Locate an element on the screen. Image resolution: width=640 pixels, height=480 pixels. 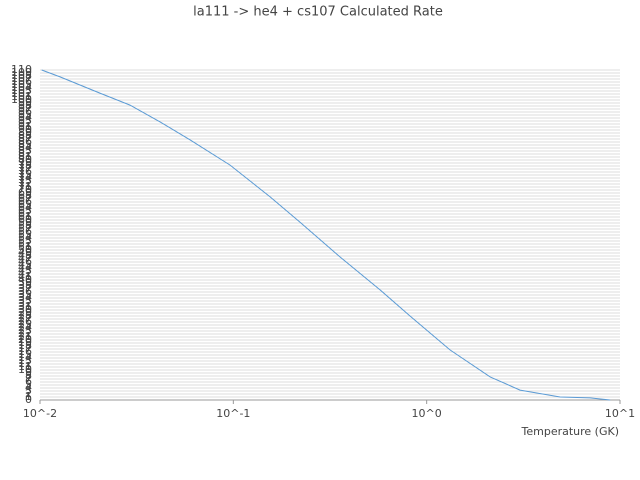
y-tick-label: 108 is located at coordinates (21, 75).